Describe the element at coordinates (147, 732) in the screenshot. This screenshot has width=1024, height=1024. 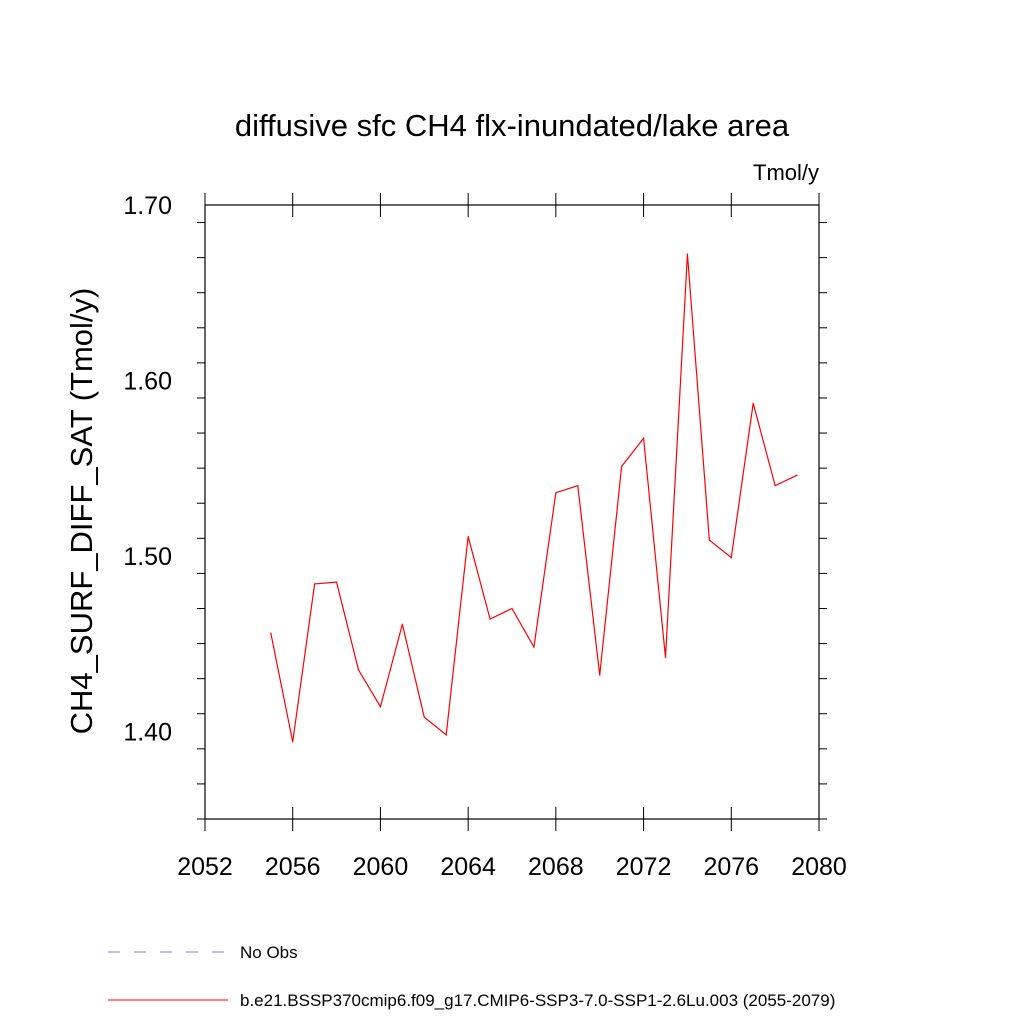
I see `y-tick-label: 1.40` at that location.